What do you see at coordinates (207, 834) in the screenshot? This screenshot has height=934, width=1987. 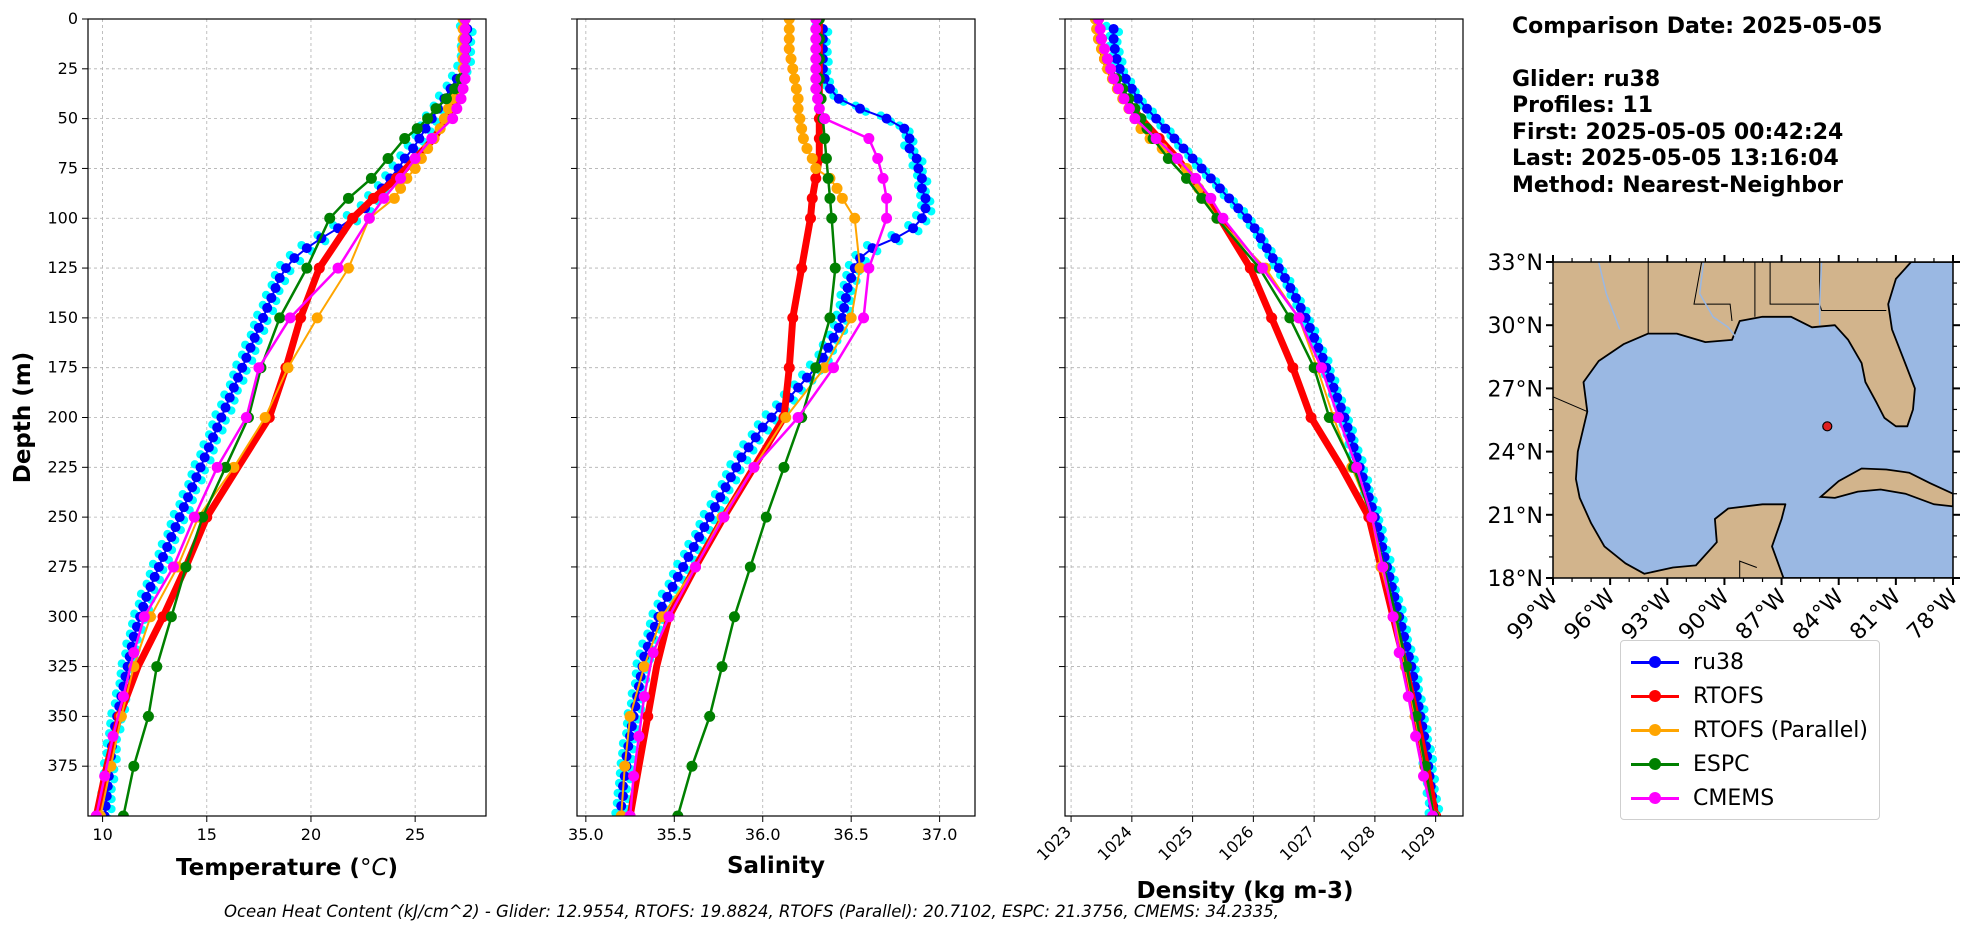 I see `x-tick-label: 15` at bounding box center [207, 834].